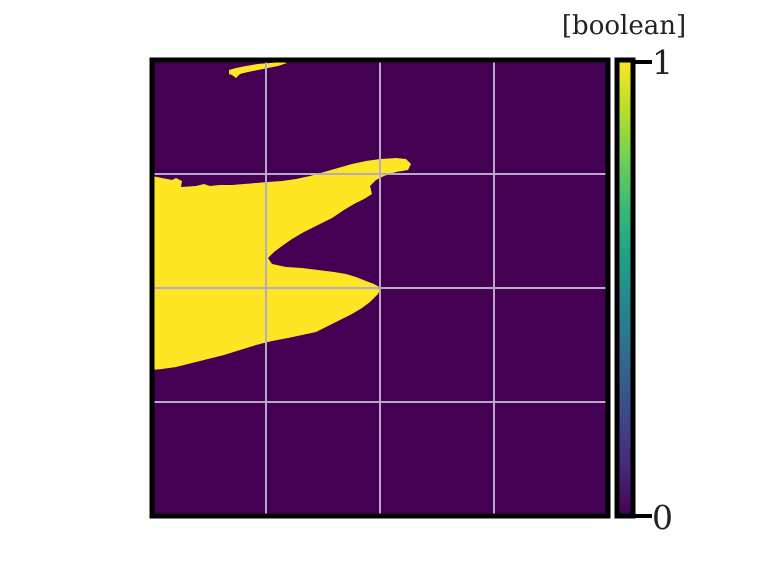 The height and width of the screenshot is (576, 758). I want to click on colorbar-gradient, so click(625, 288).